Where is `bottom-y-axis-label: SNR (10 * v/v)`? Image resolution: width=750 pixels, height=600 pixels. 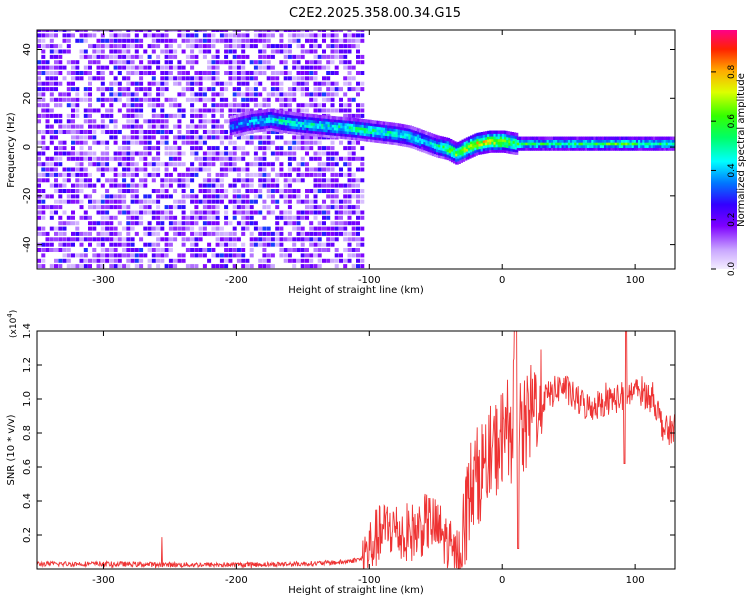
bottom-y-axis-label: SNR (10 * v/v) is located at coordinates (11, 449).